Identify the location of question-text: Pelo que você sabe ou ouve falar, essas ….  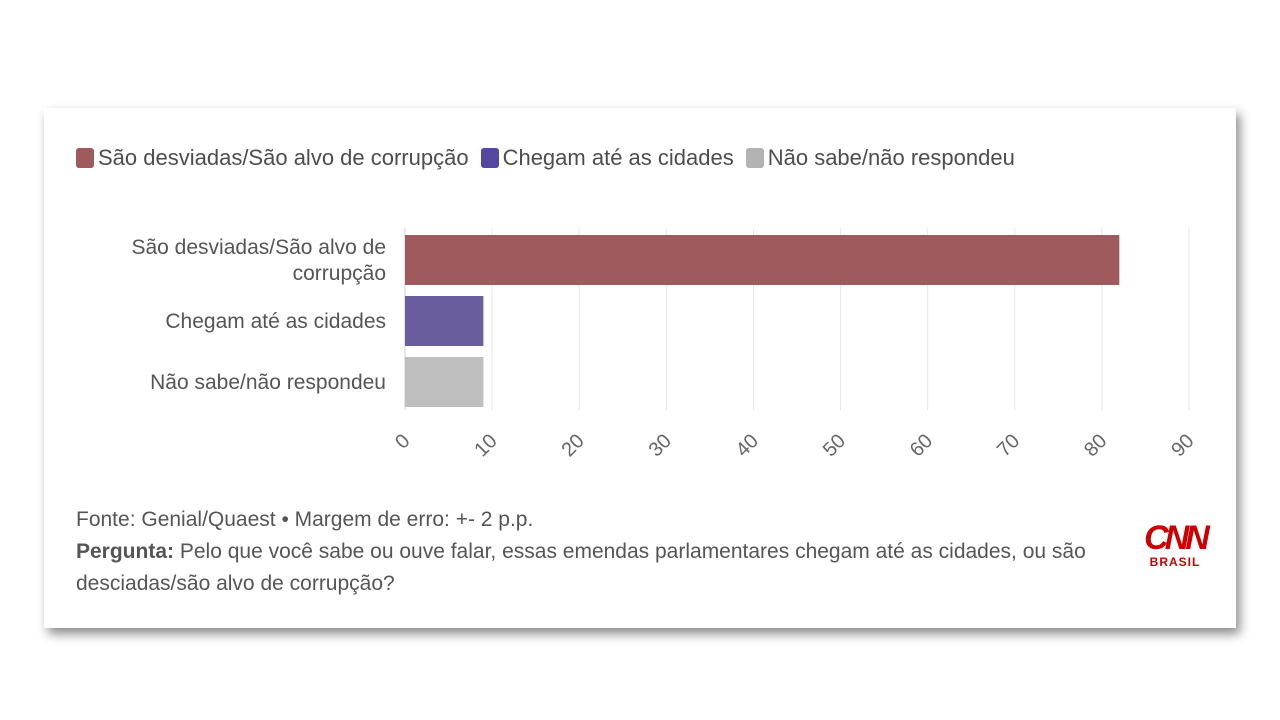
(581, 567).